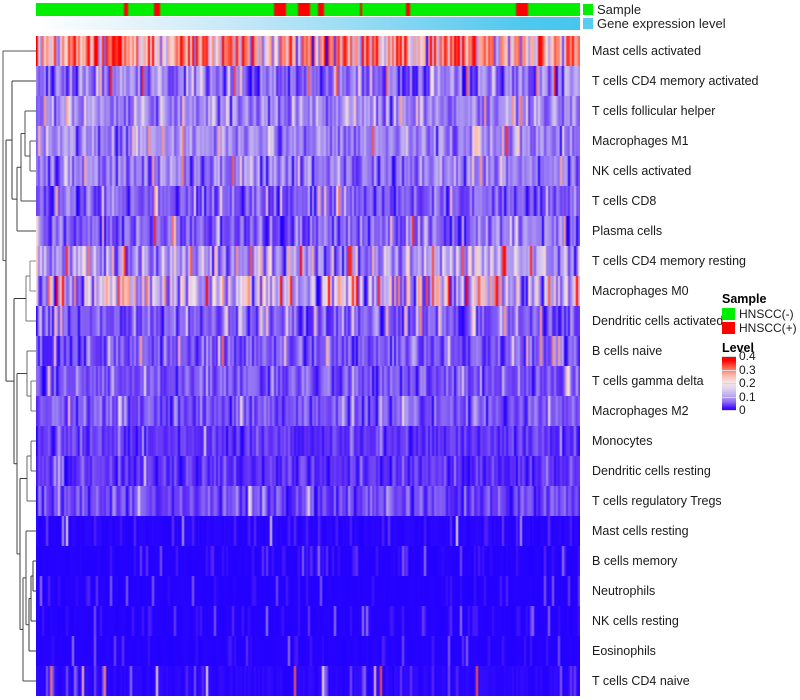  I want to click on gene-expression-annotation-bar, so click(308, 23).